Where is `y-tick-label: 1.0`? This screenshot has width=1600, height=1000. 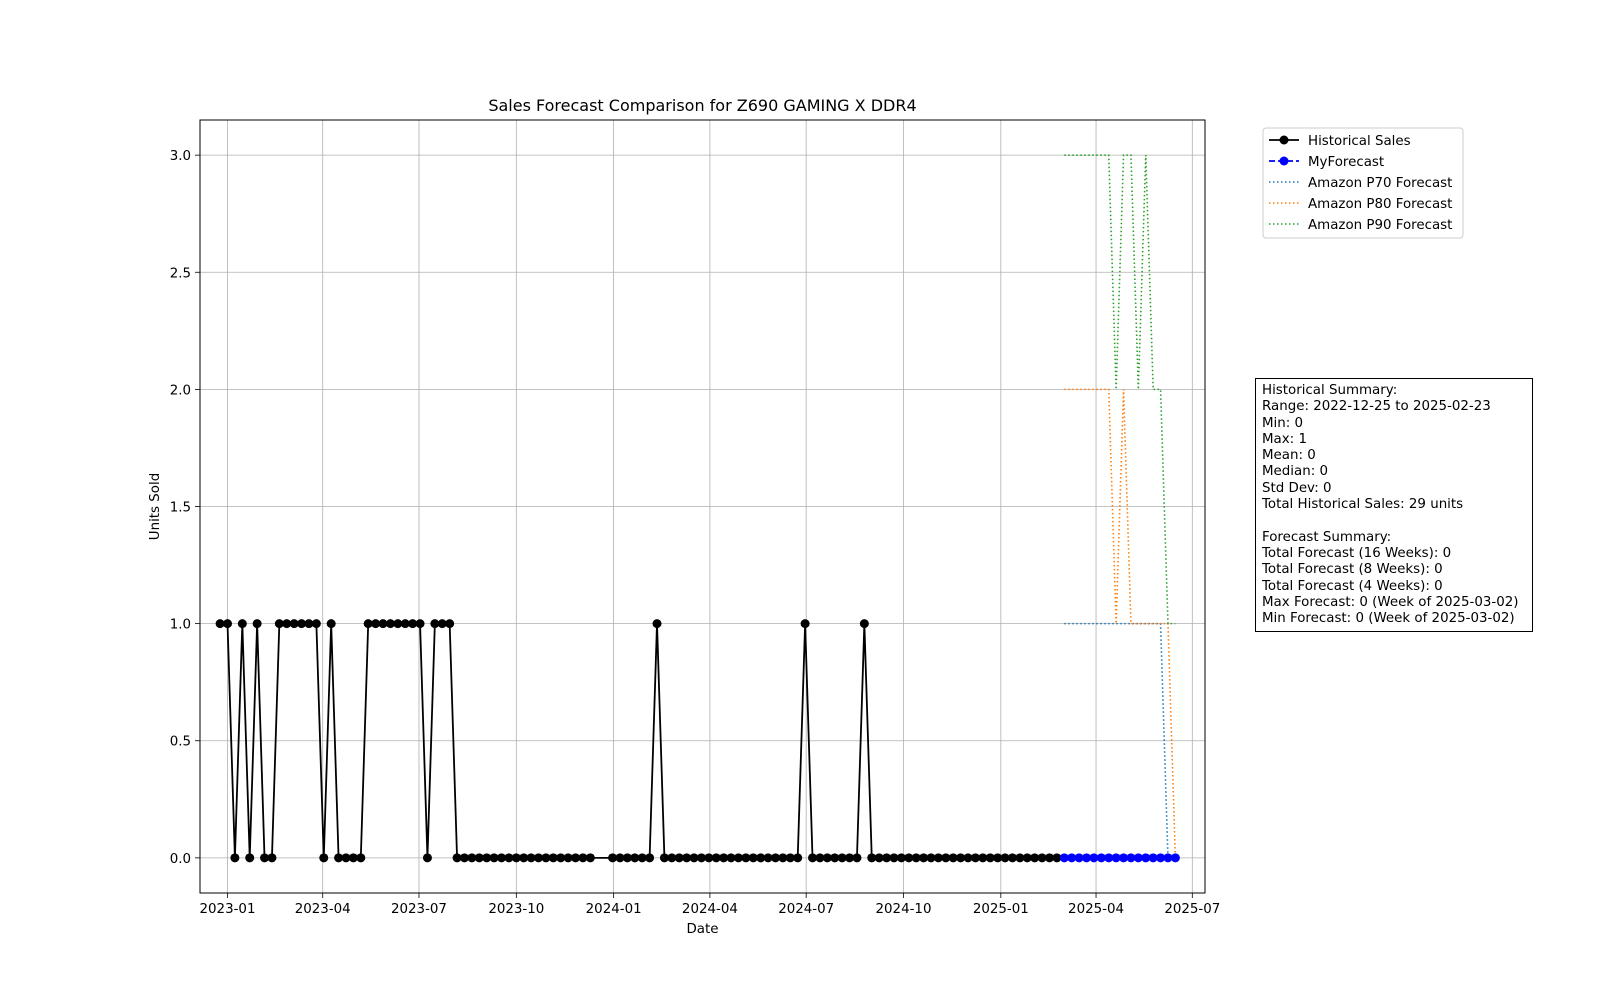
y-tick-label: 1.0 is located at coordinates (180, 625).